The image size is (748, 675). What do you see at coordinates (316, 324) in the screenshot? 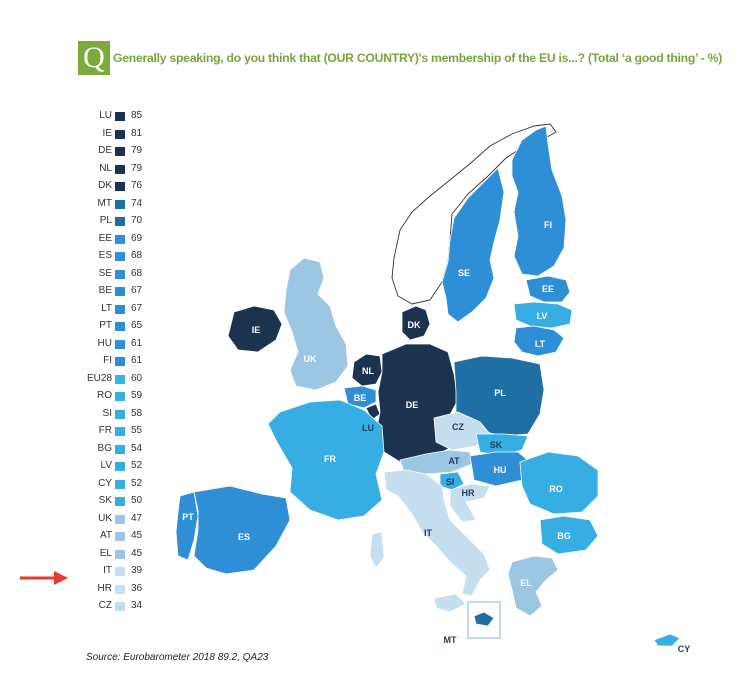
I see `map-country-UK` at bounding box center [316, 324].